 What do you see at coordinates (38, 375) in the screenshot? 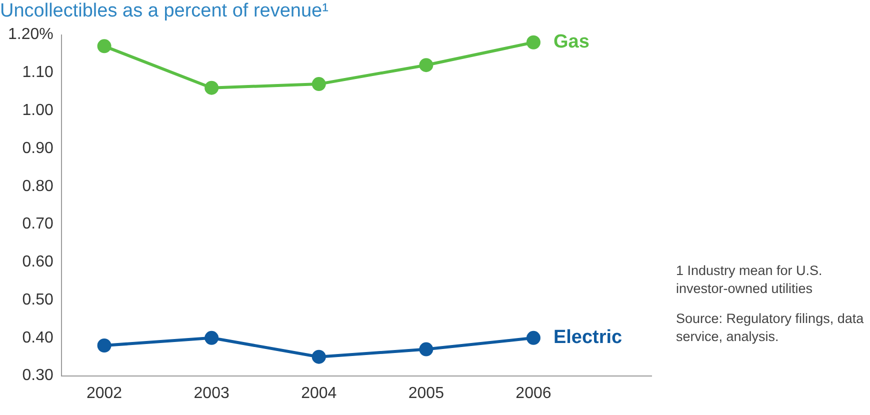
I see `y-tick-label: 0.30` at bounding box center [38, 375].